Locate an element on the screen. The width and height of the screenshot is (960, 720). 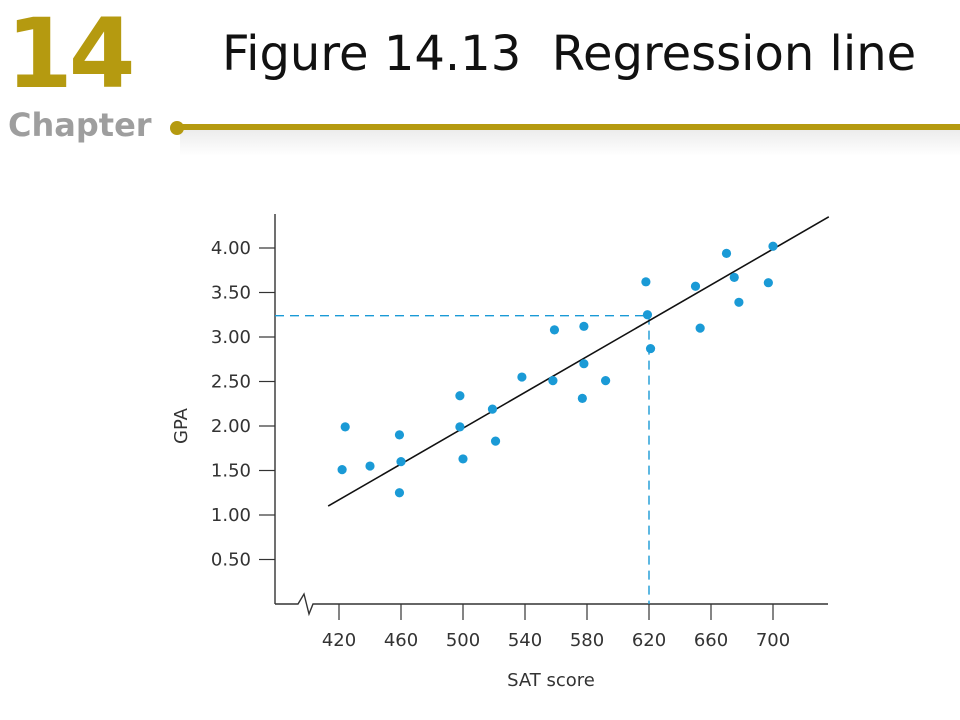
page-title: Figure 14.13 Regression line is located at coordinates (569, 54).